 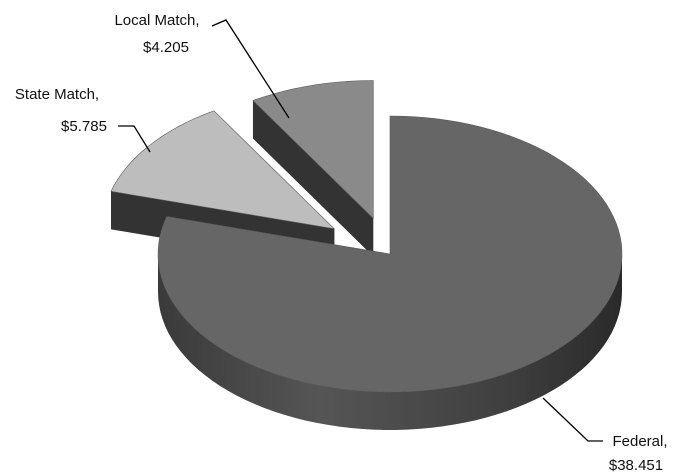 What do you see at coordinates (166, 47) in the screenshot?
I see `local-match-label-value: $4.205` at bounding box center [166, 47].